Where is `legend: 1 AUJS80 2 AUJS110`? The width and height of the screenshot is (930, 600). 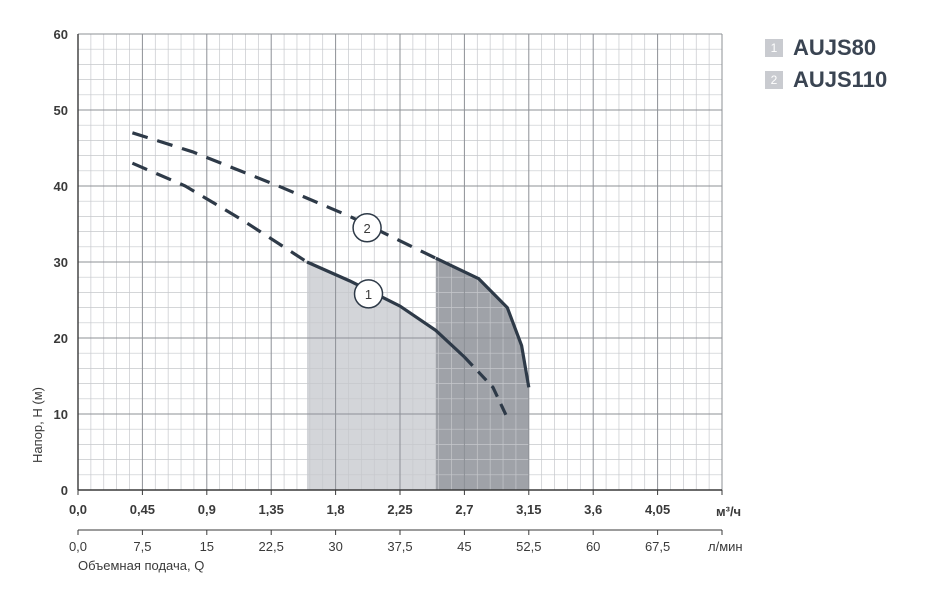 legend: 1 AUJS80 2 AUJS110 is located at coordinates (826, 64).